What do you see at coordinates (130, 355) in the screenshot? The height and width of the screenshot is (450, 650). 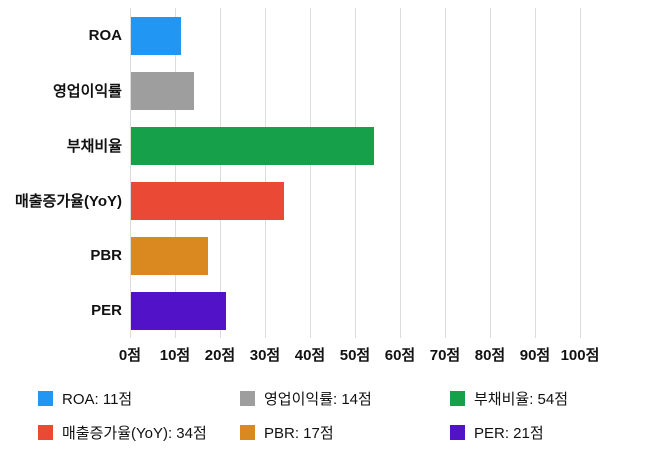 I see `x-tick-label: 0점` at bounding box center [130, 355].